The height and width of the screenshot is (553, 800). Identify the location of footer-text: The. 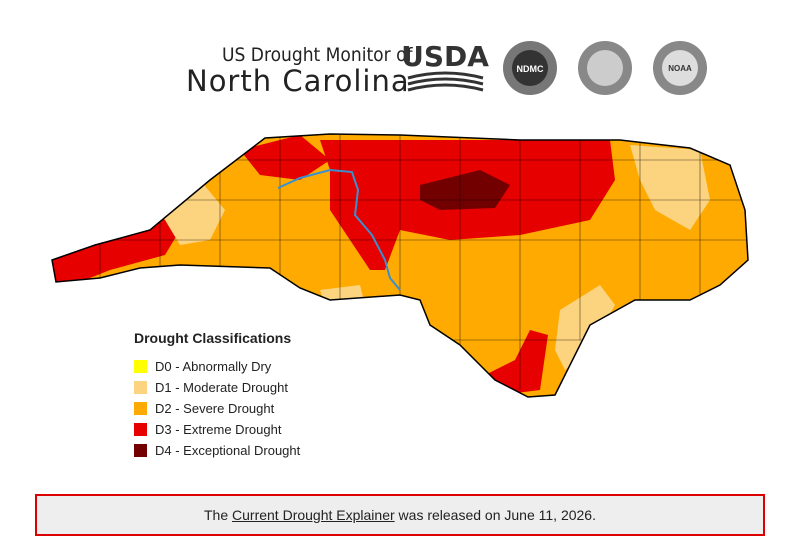
(216, 515).